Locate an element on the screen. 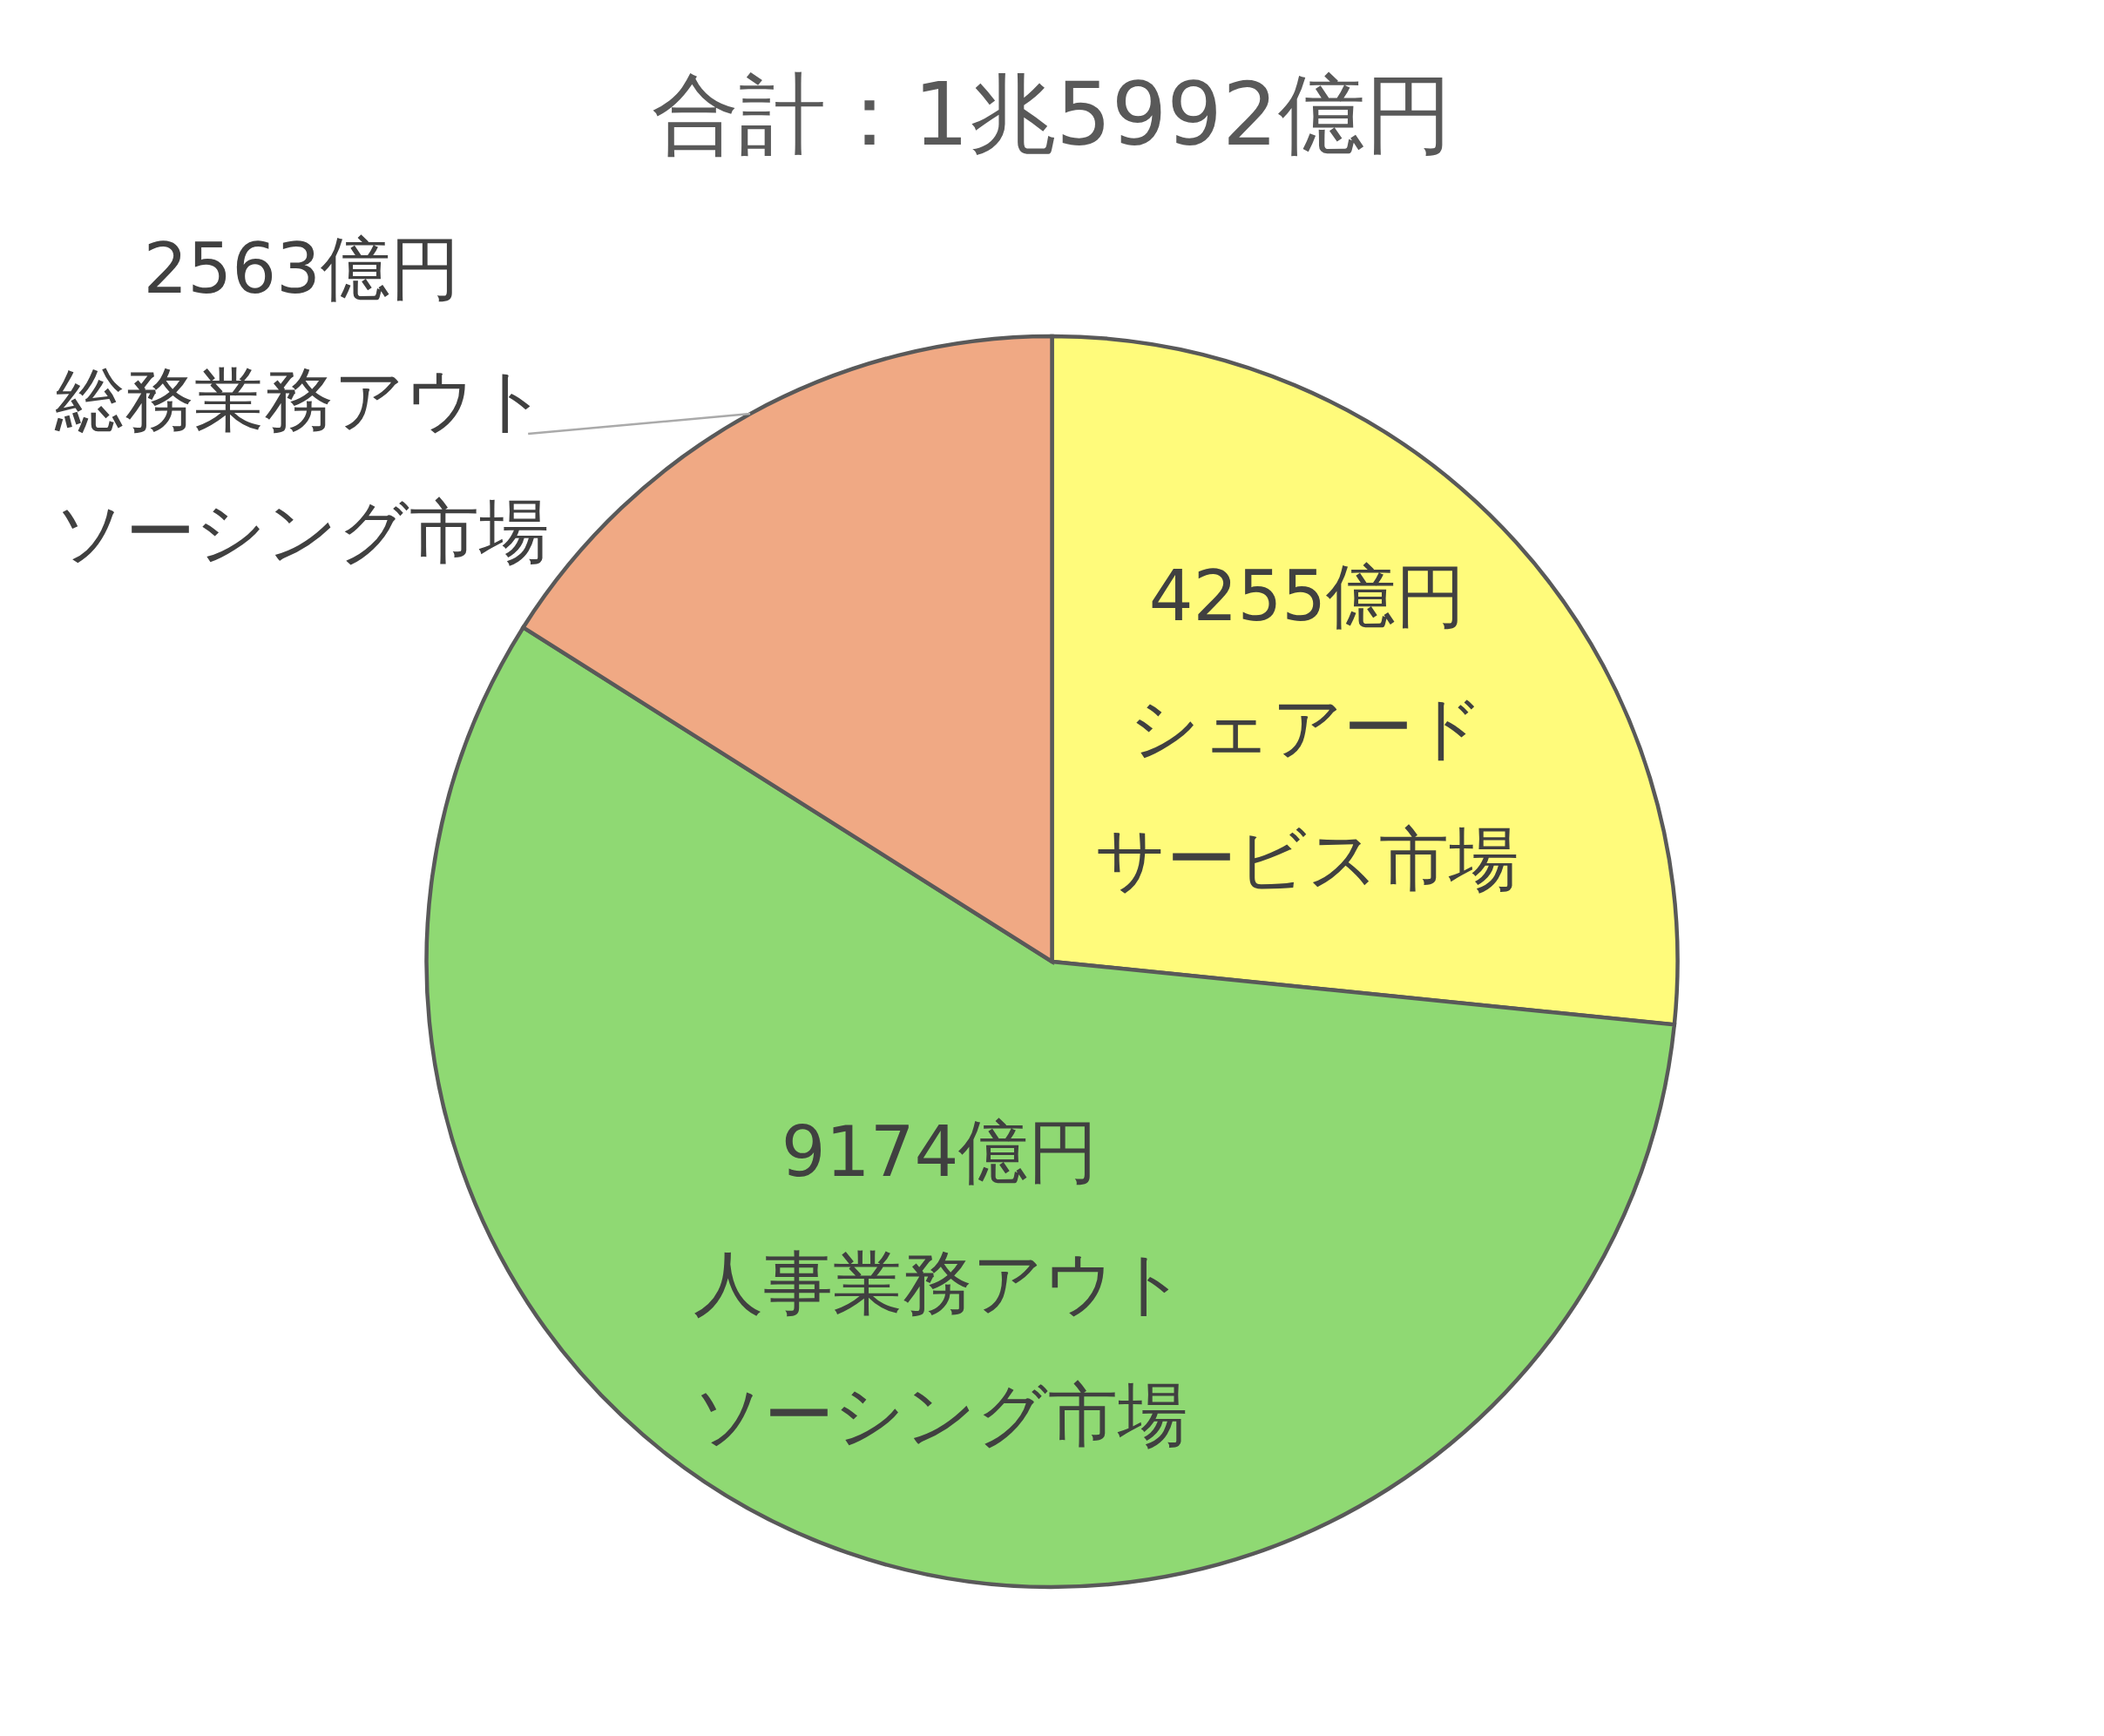 This screenshot has width=2104, height=1736. data-label: 4255億円 is located at coordinates (1307, 597).